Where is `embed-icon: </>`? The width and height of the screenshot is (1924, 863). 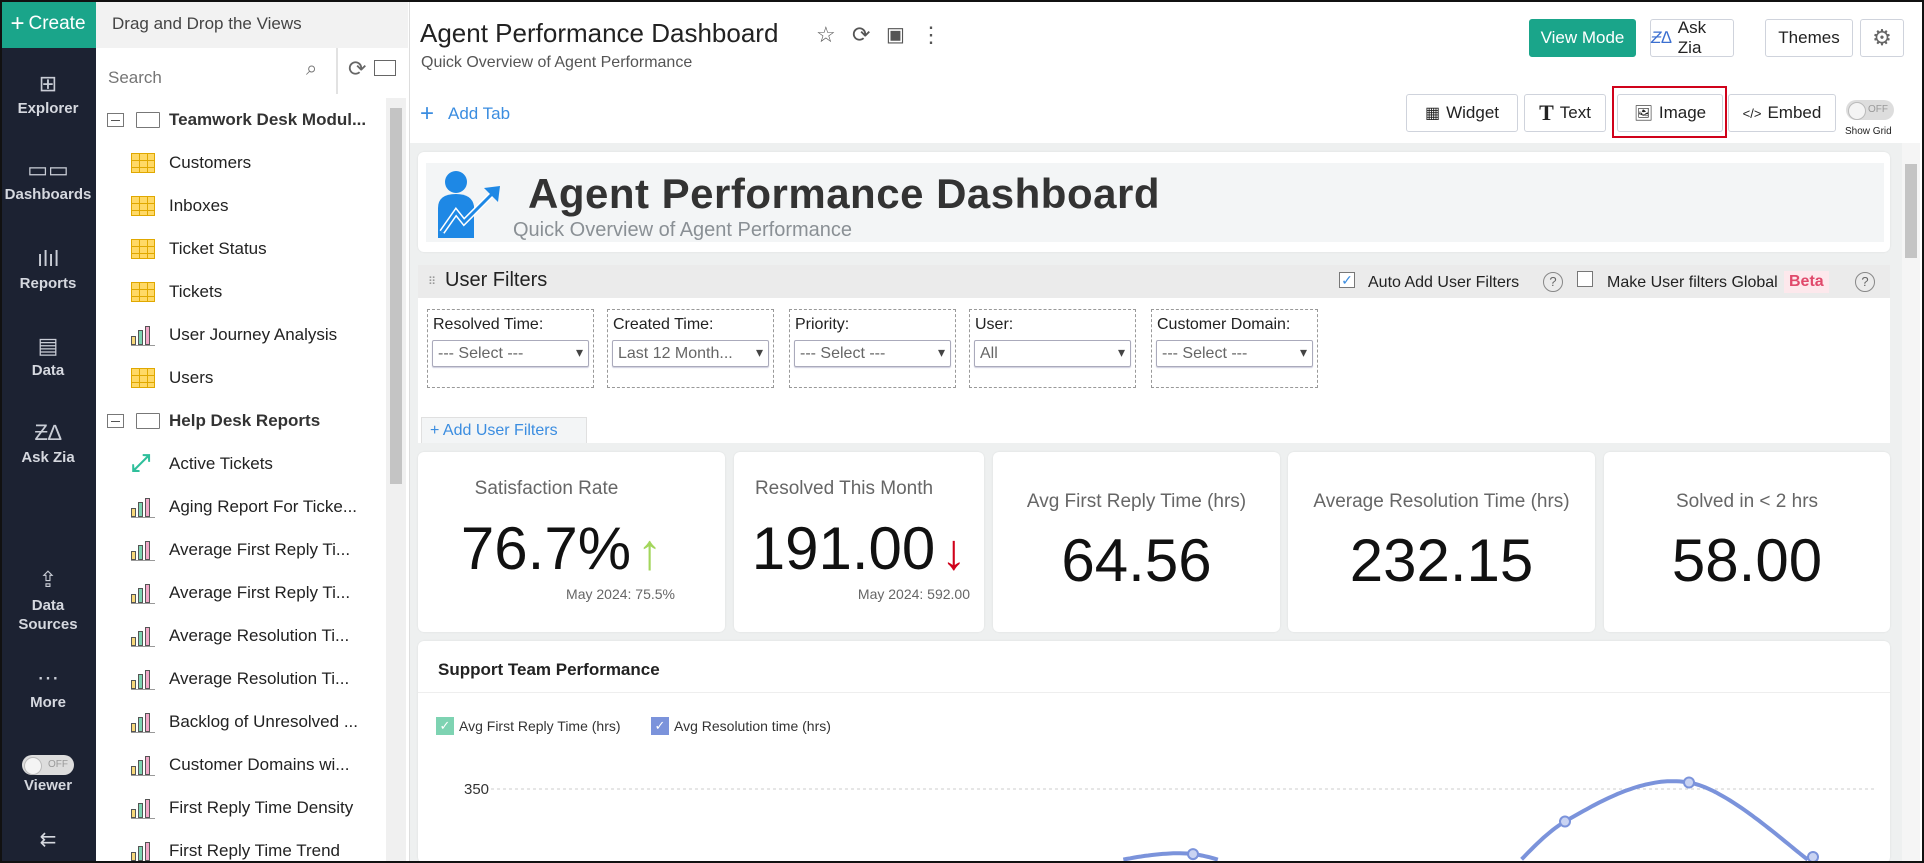 embed-icon: </> is located at coordinates (1752, 113).